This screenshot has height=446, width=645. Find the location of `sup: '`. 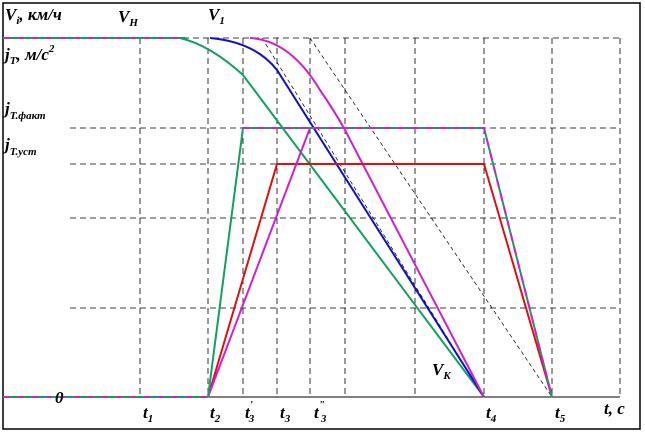

sup: ' is located at coordinates (251, 405).